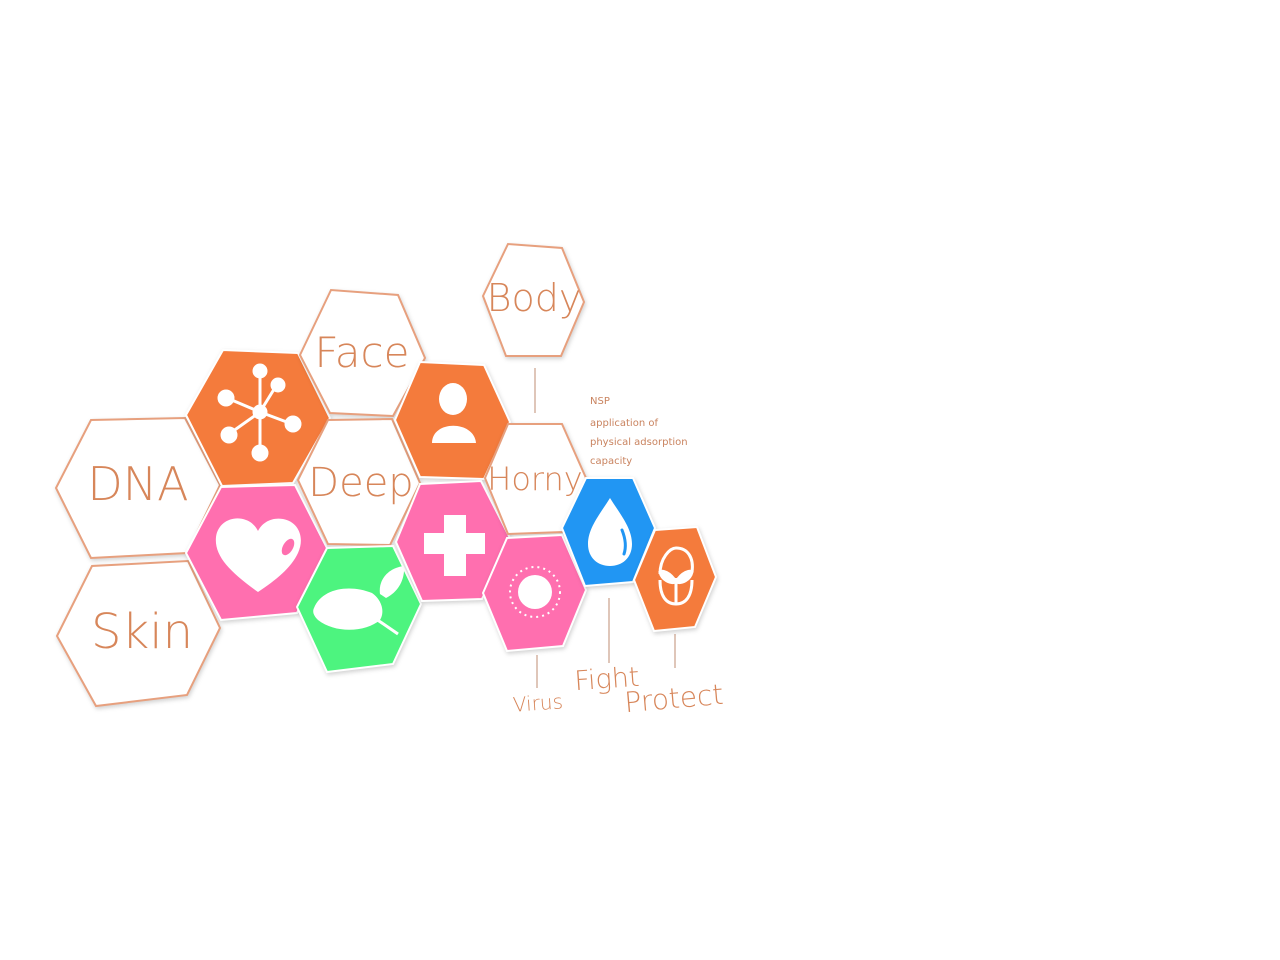 Image resolution: width=1280 pixels, height=960 pixels. I want to click on hex-horny: Horny, so click(535, 479).